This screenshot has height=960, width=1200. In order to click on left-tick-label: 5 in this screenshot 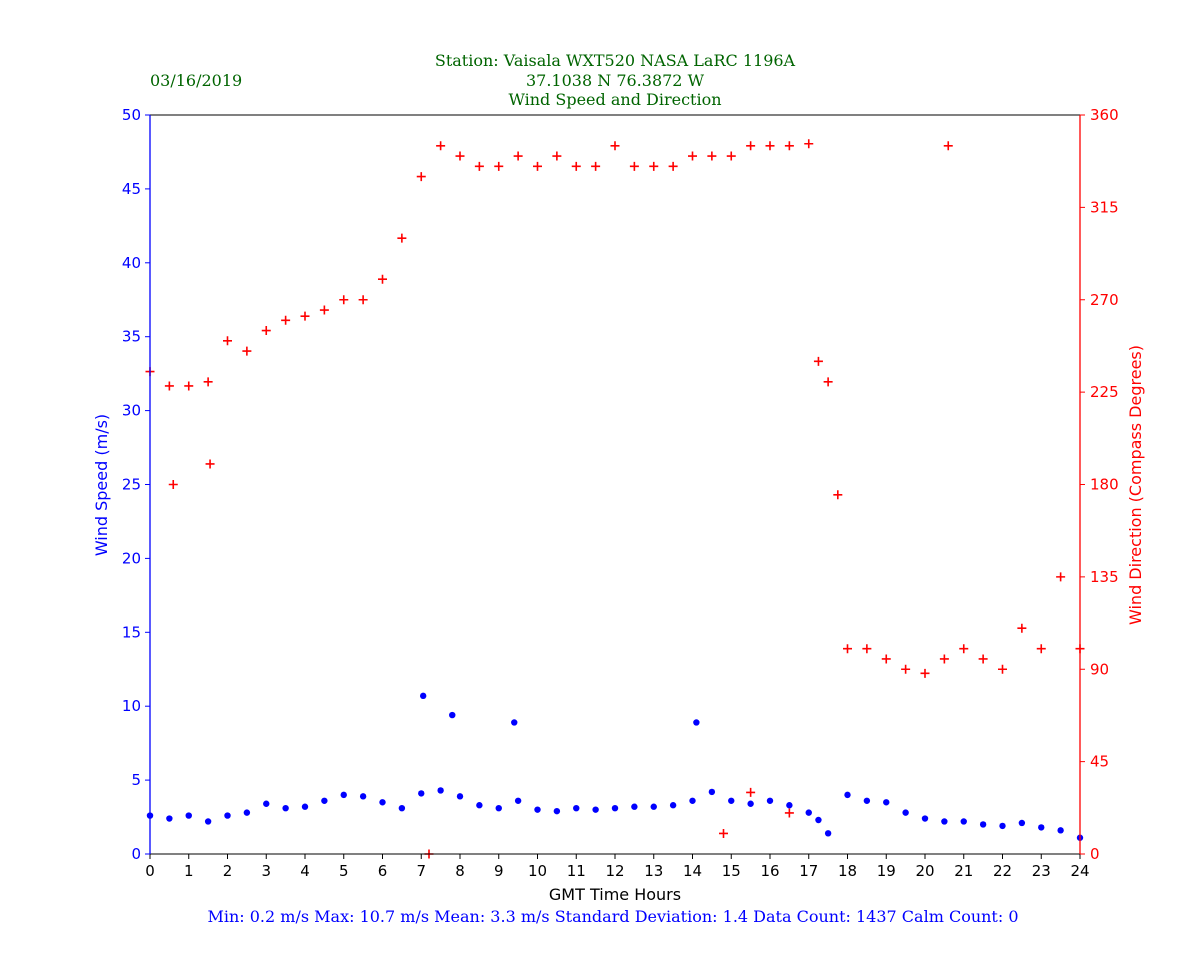, I will do `click(136, 780)`.